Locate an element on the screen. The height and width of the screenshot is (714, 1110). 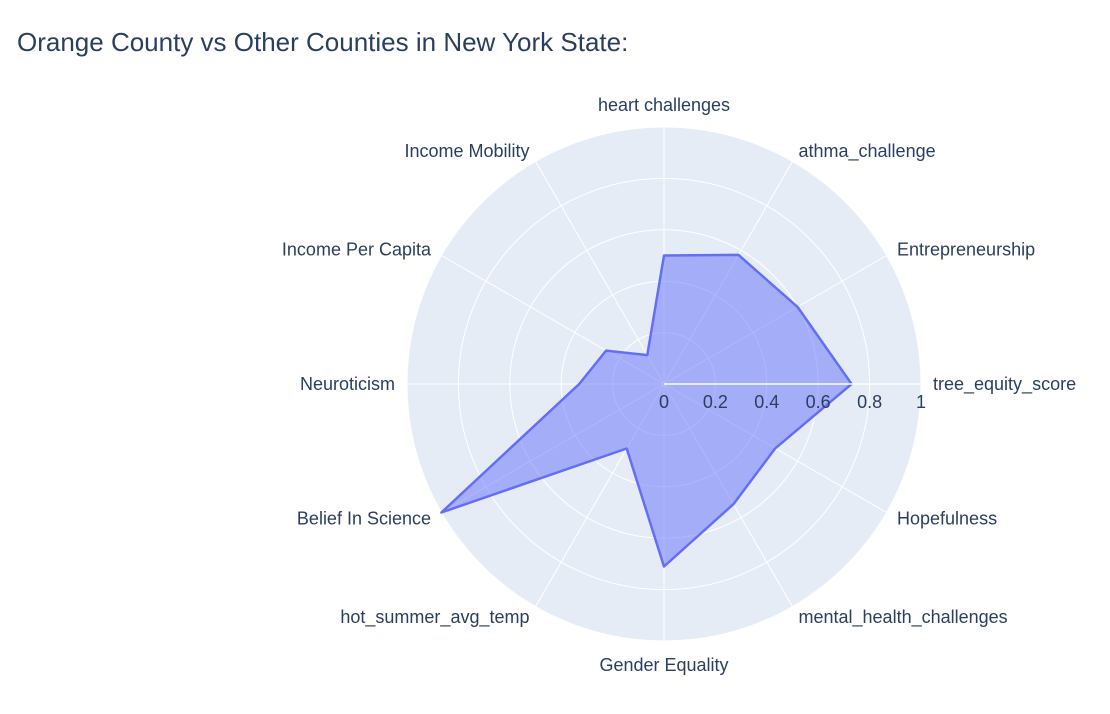
axis-label-hopefulness: Hopefulness is located at coordinates (947, 519).